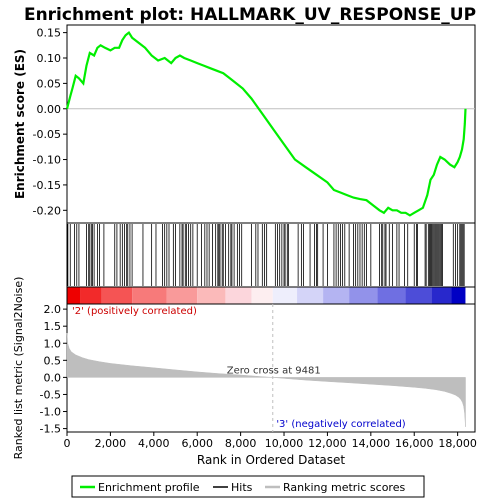 Image resolution: width=500 pixels, height=500 pixels. I want to click on ranking-y-tick-label: -1.0, so click(50, 412).